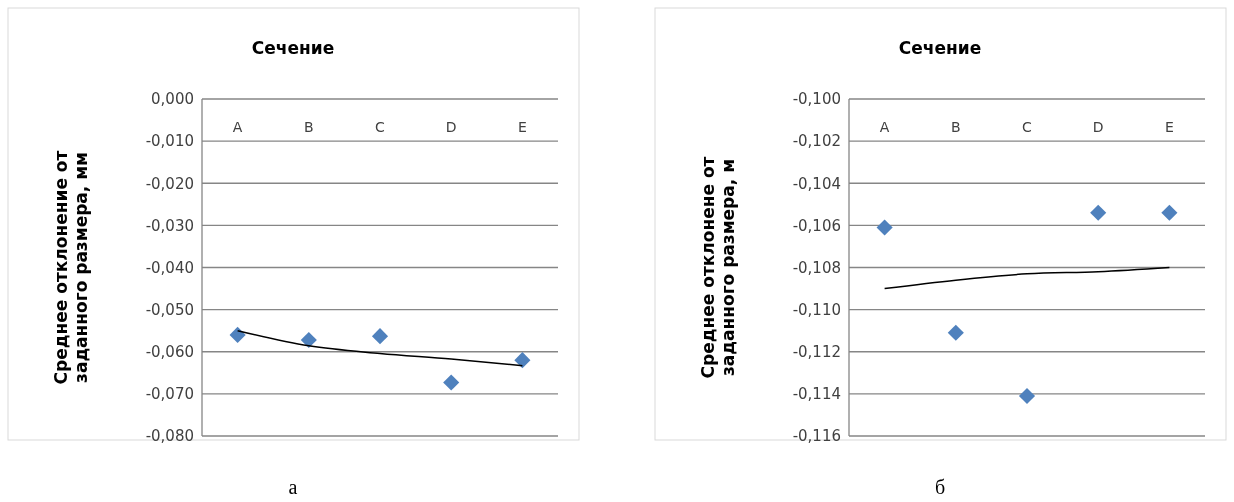 The width and height of the screenshot is (1234, 502). What do you see at coordinates (293, 487) in the screenshot?
I see `text: а` at bounding box center [293, 487].